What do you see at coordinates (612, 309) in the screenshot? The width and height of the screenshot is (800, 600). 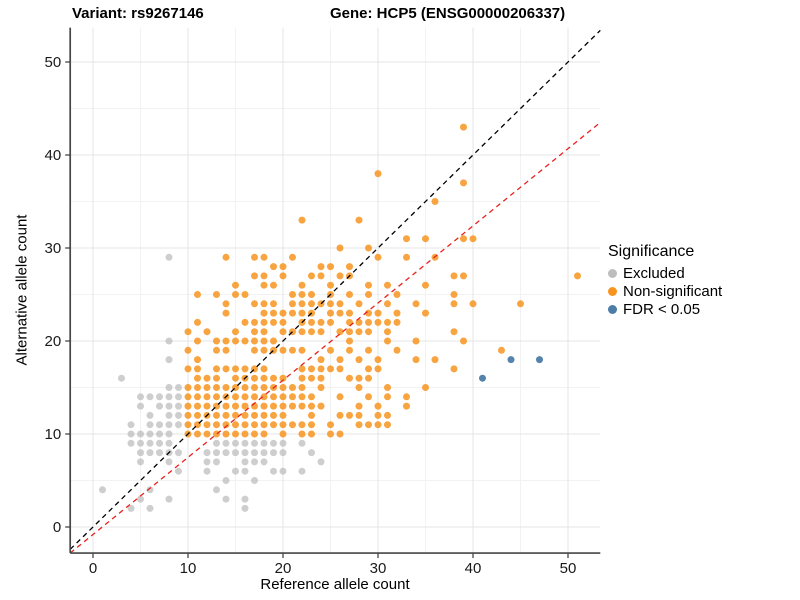 I see `legend-dot-fdr-icon` at bounding box center [612, 309].